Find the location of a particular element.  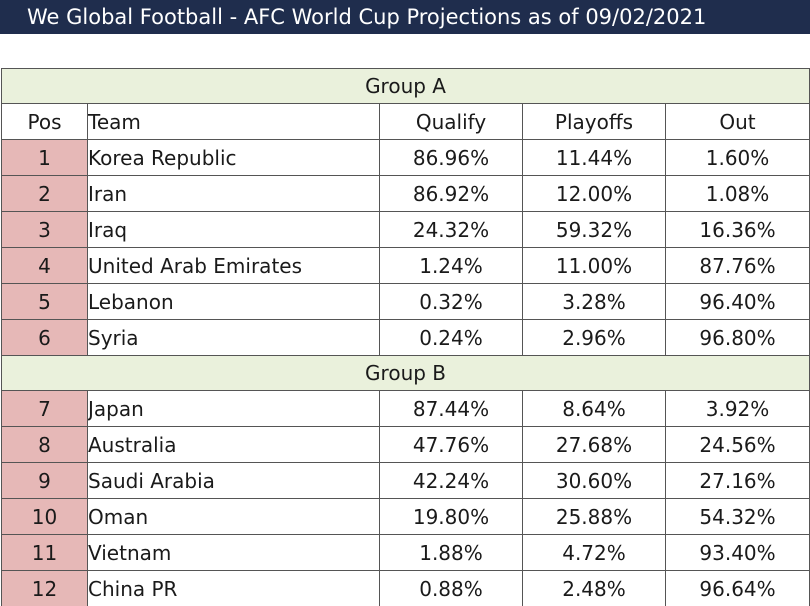

out-cell: 96.80% is located at coordinates (738, 338).